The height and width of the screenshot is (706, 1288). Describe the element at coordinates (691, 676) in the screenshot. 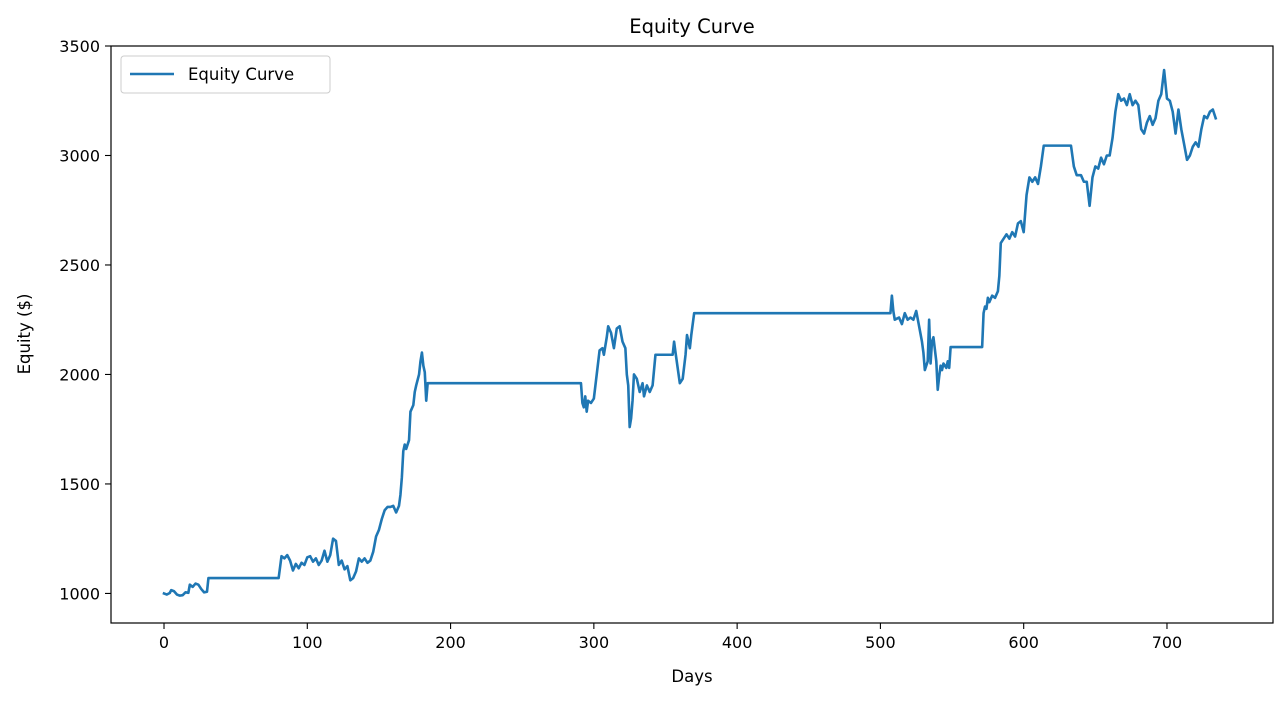

I see `x-axis-label: Days` at that location.